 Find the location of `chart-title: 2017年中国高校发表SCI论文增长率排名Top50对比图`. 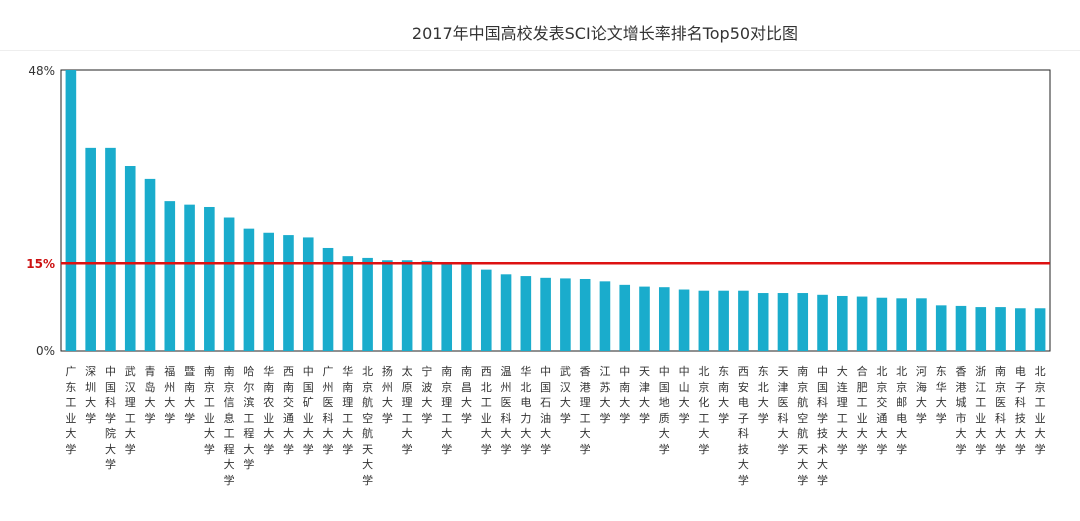

chart-title: 2017年中国高校发表SCI论文增长率排名Top50对比图 is located at coordinates (605, 33).